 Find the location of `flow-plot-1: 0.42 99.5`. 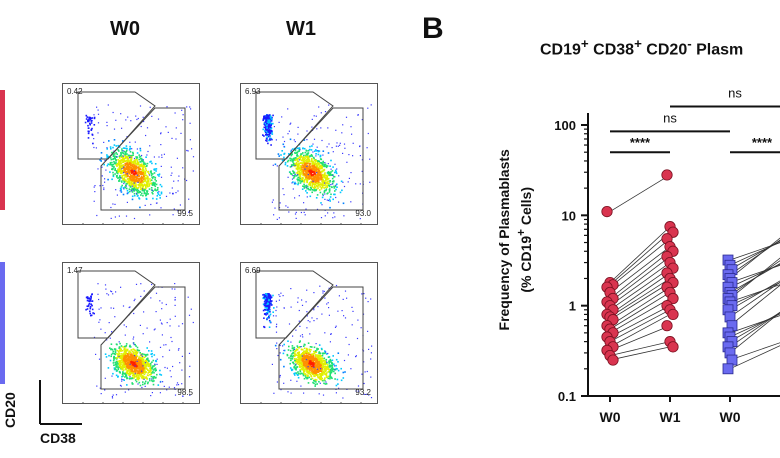

flow-plot-1: 0.42 99.5 is located at coordinates (131, 154).